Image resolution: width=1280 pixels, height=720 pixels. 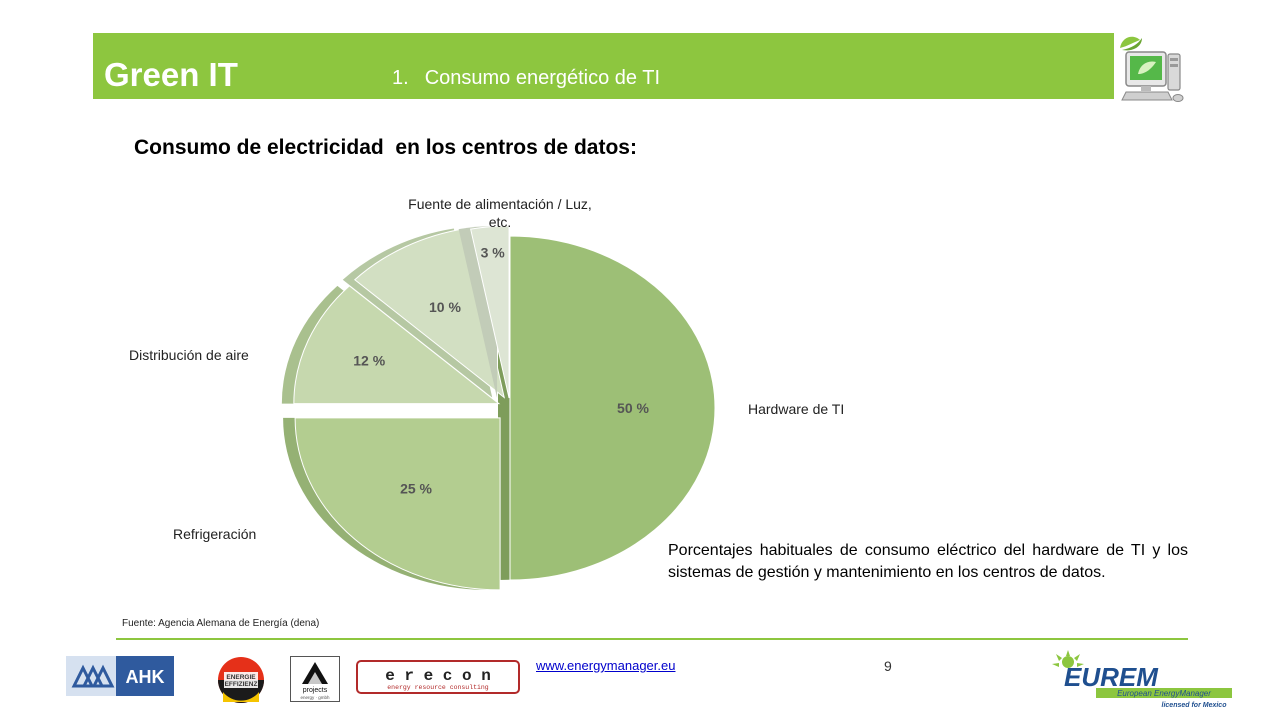 I want to click on erecon-logo-name: e r e c o n, so click(x=438, y=676).